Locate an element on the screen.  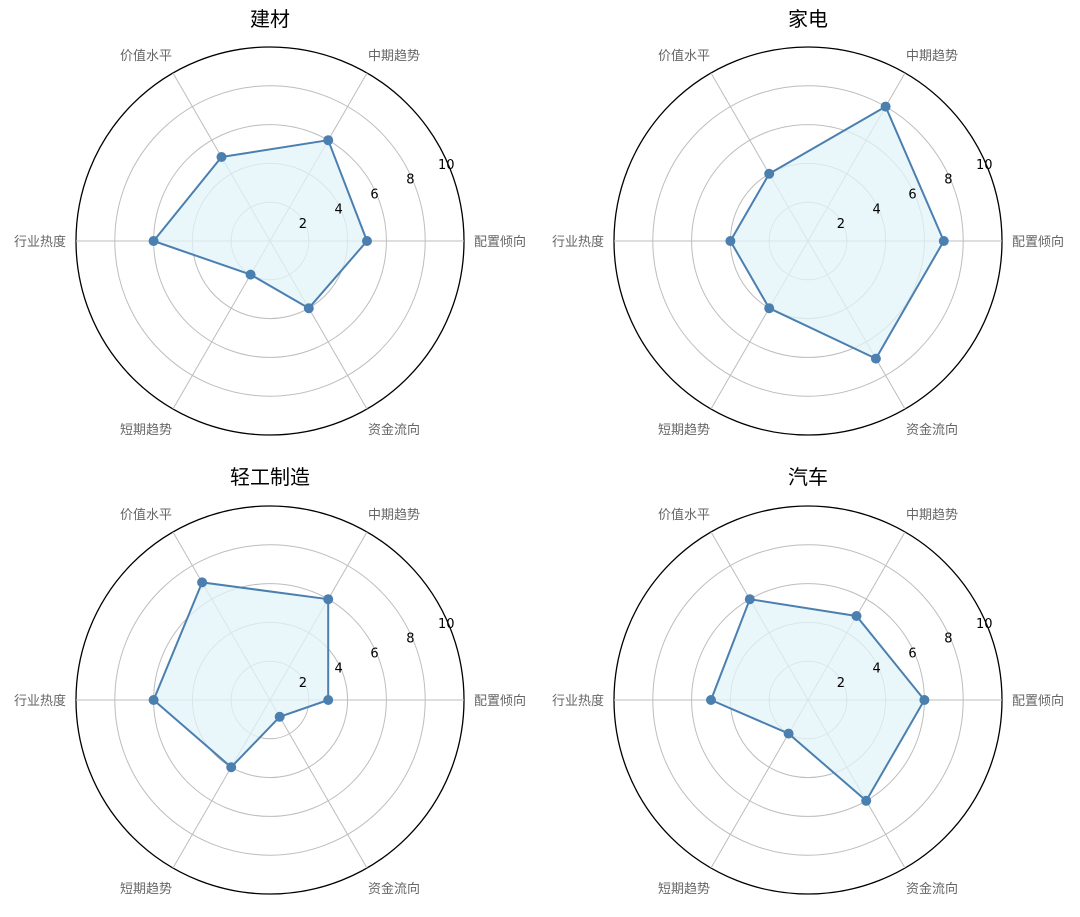
panel-title: 轻工制造 is located at coordinates (270, 477).